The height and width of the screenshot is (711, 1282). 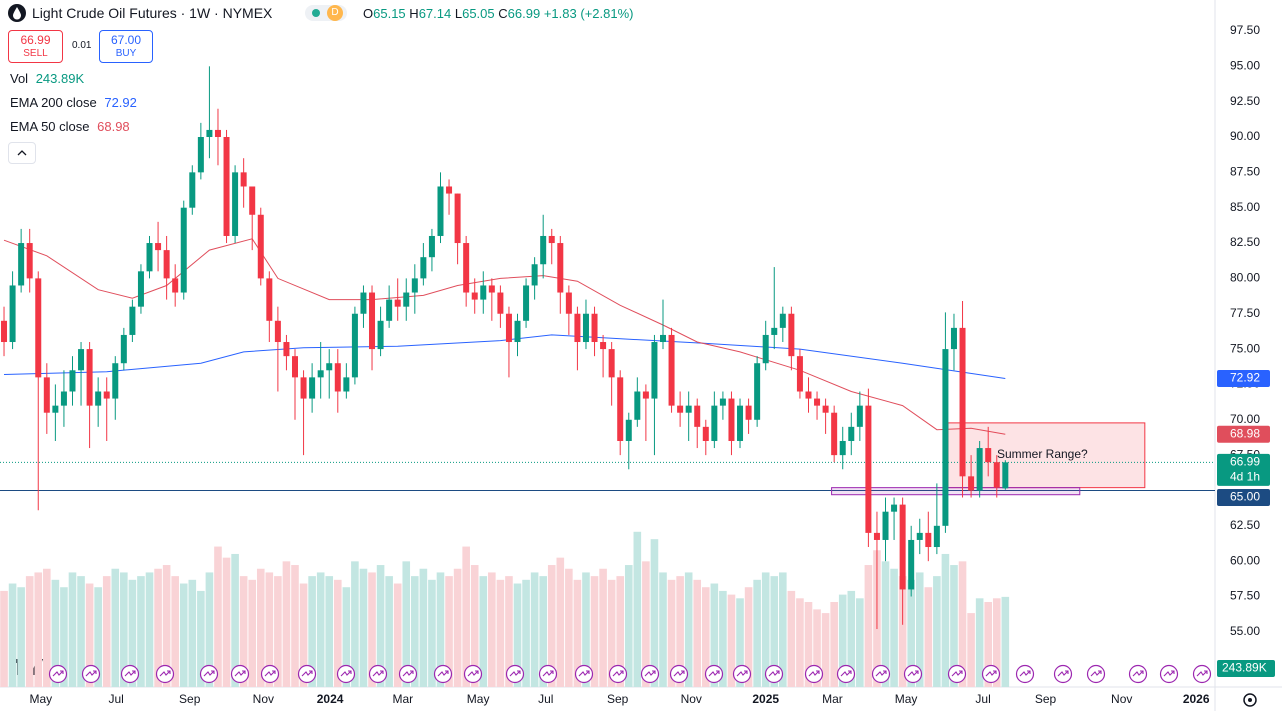 I want to click on ohlc-label: O, so click(x=368, y=13).